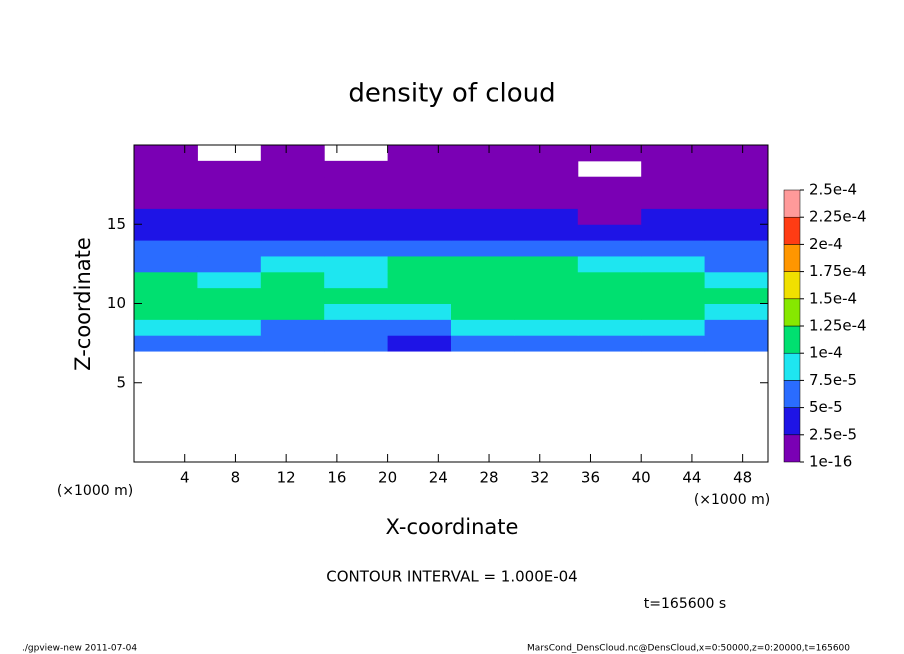 The height and width of the screenshot is (654, 904). What do you see at coordinates (732, 500) in the screenshot?
I see `x-unit: (×1000 m)` at bounding box center [732, 500].